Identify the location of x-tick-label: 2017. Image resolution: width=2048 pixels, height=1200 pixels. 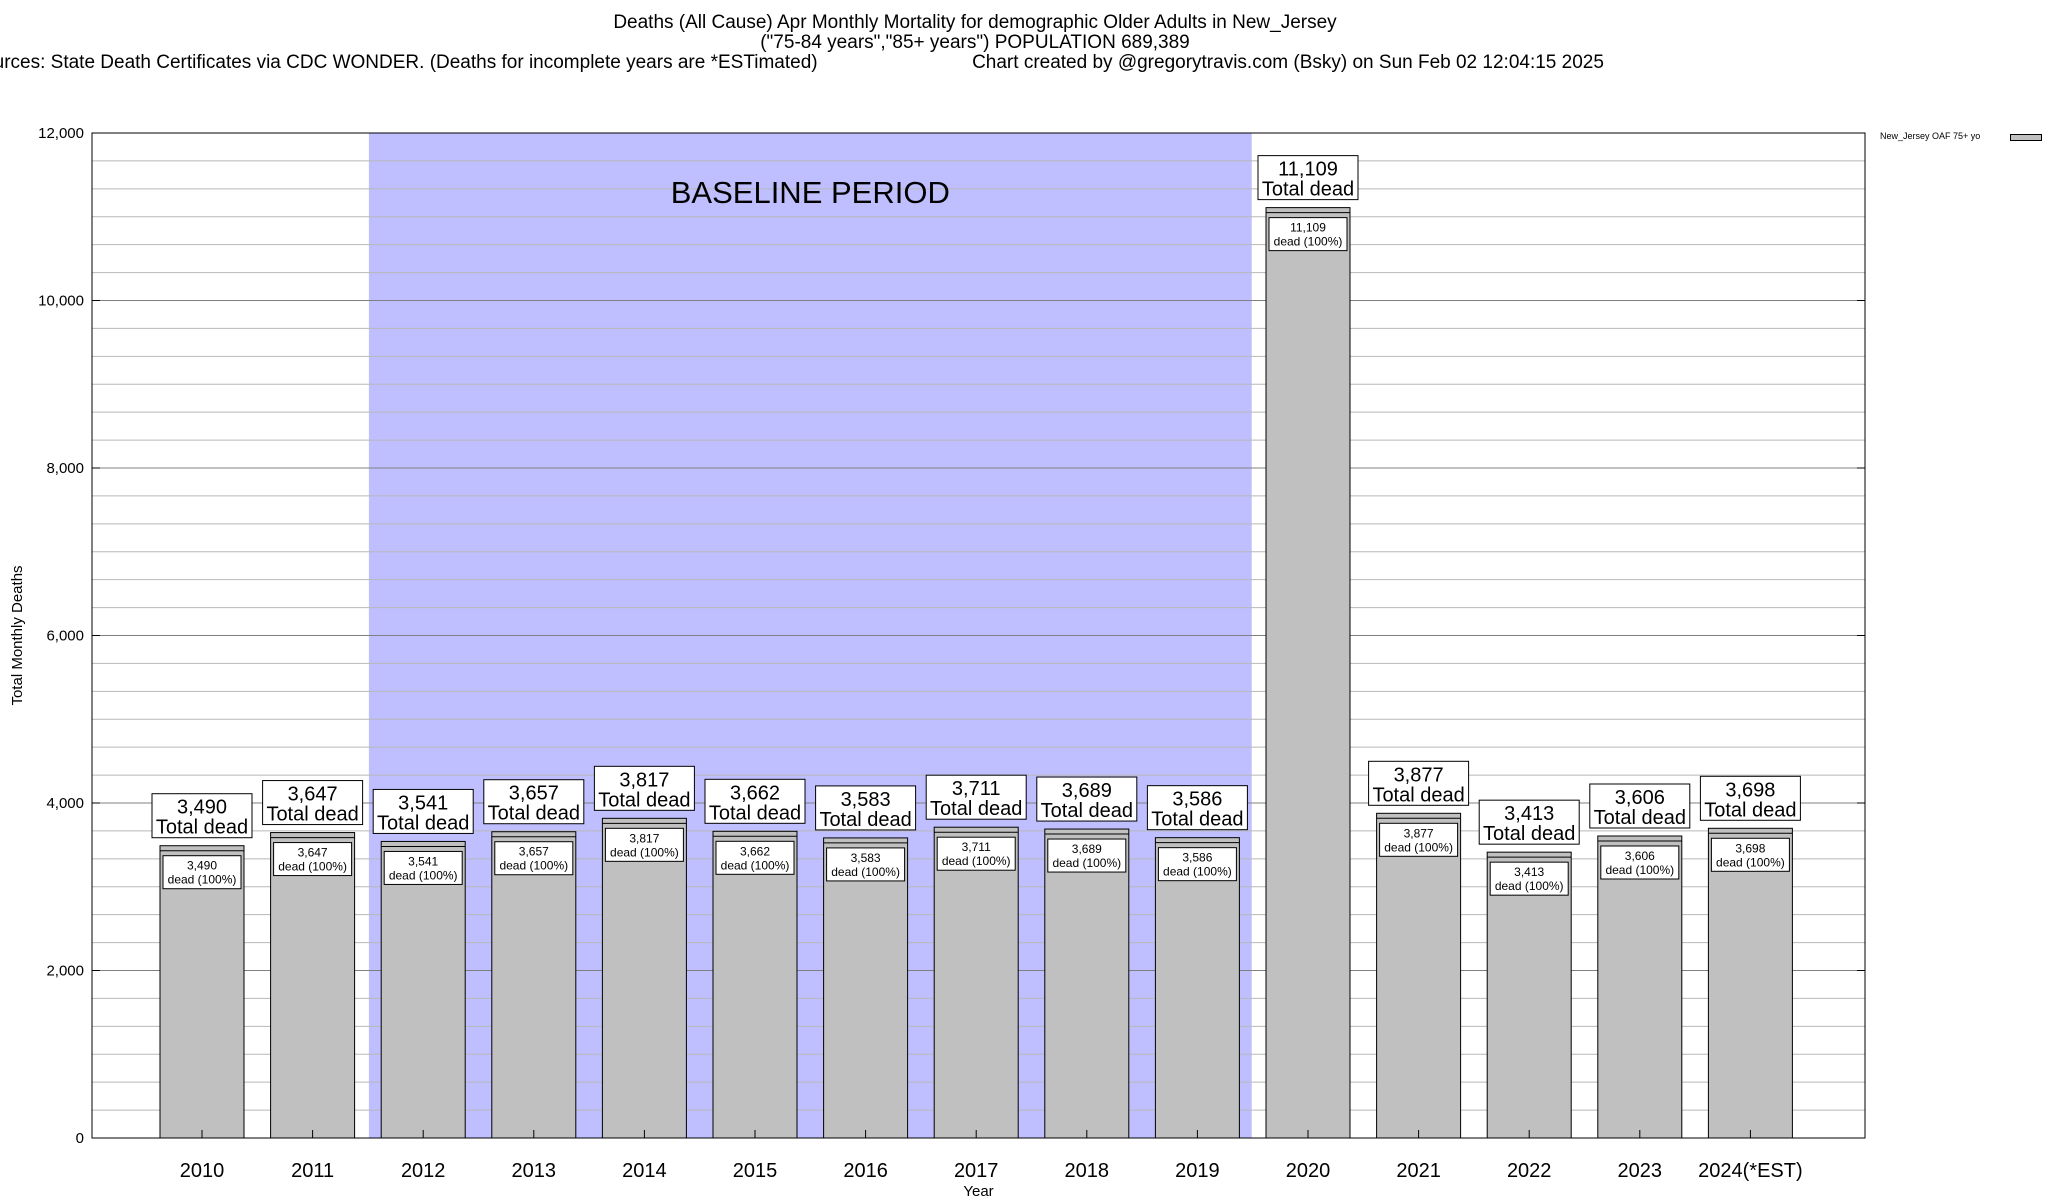
(976, 1171).